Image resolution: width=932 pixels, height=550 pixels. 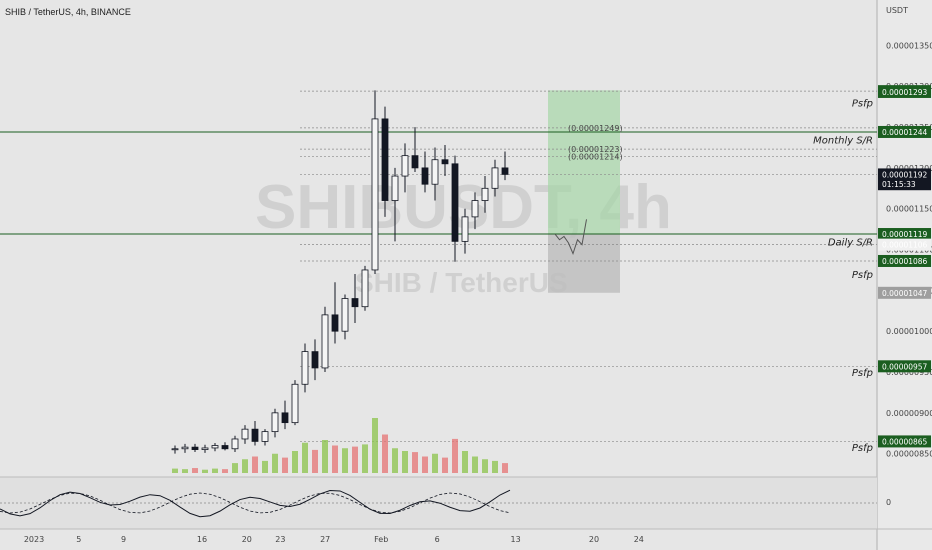 I want to click on position-zone, so click(x=584, y=191).